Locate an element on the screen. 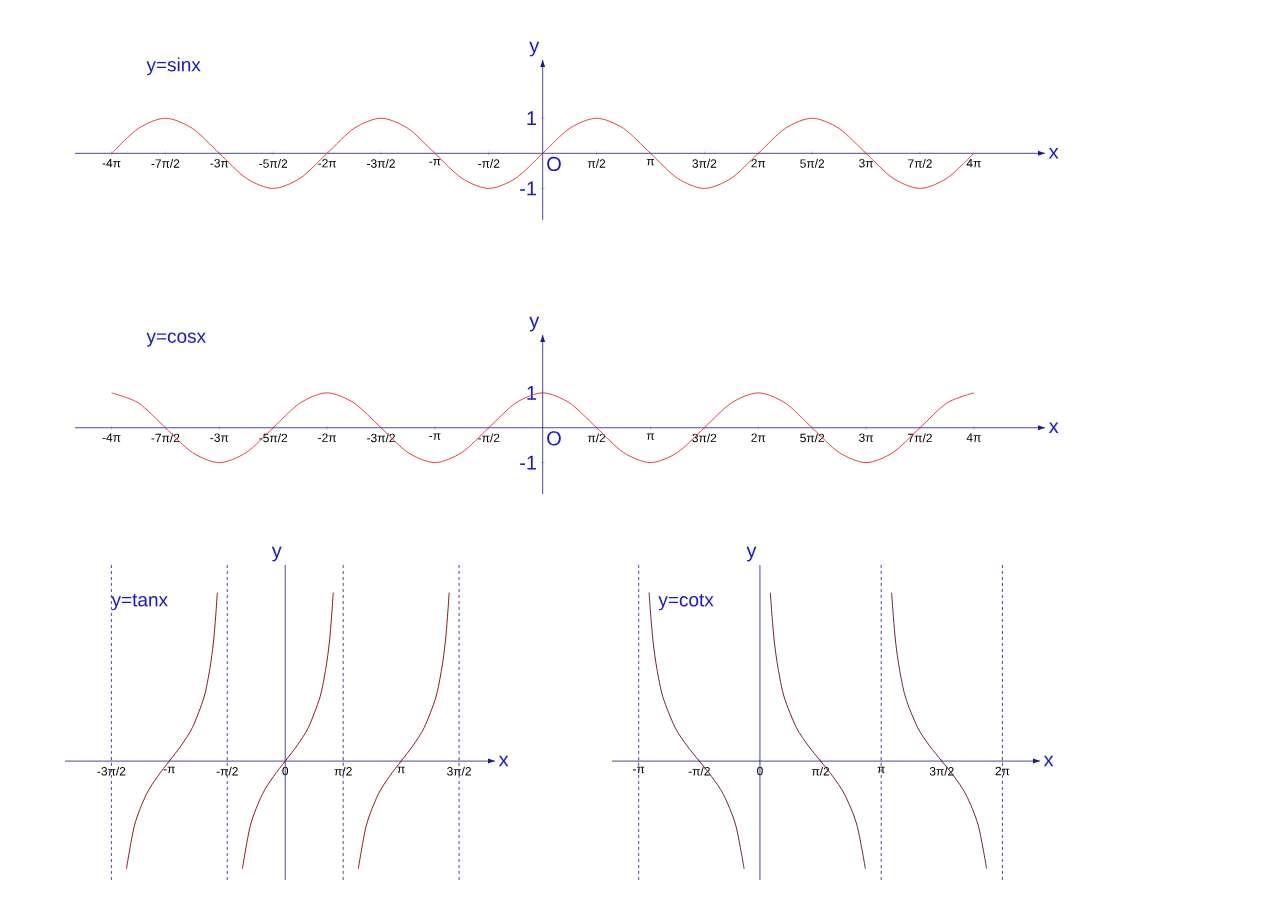 Image resolution: width=1264 pixels, height=902 pixels. chart-title: y=cotx is located at coordinates (686, 602).